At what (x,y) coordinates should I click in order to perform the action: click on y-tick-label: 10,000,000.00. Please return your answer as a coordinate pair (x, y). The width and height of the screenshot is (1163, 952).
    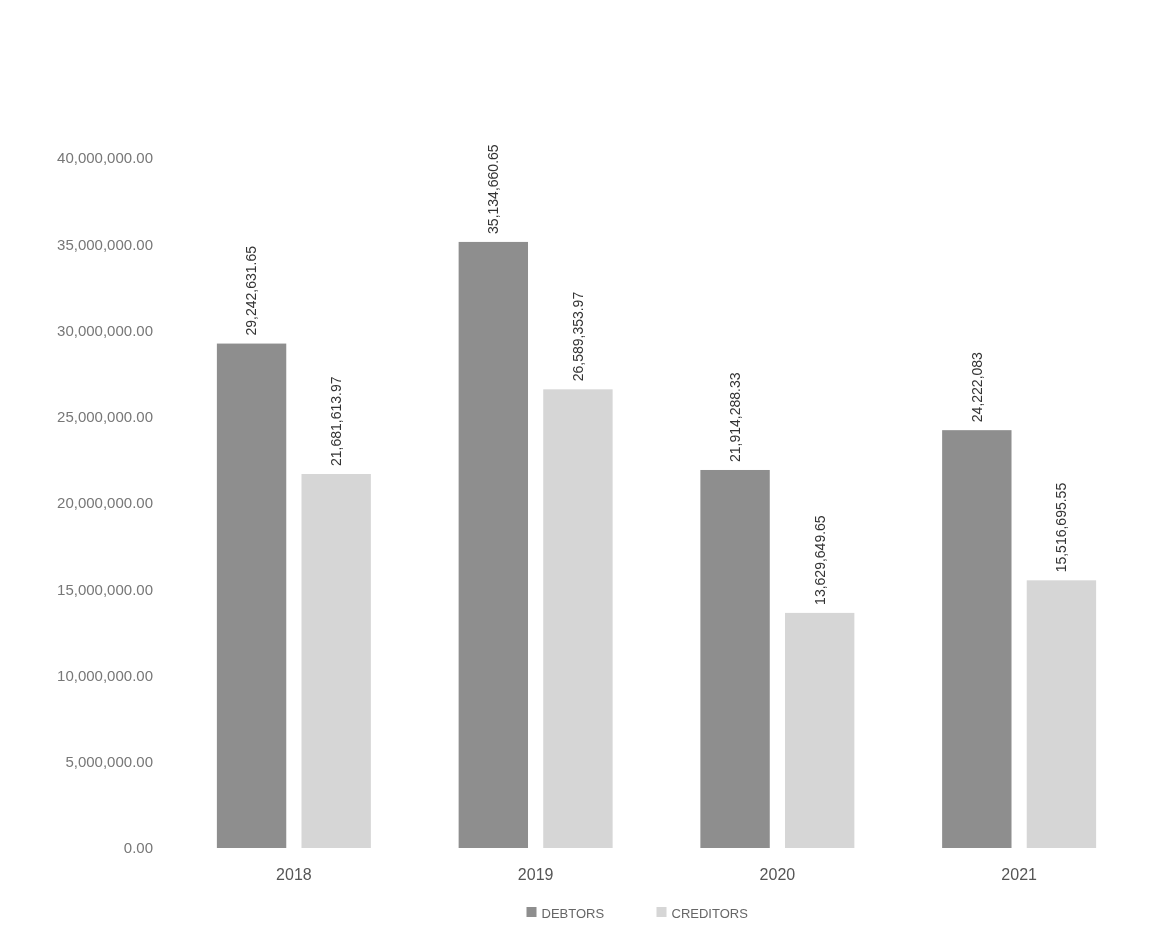
    Looking at the image, I should click on (105, 675).